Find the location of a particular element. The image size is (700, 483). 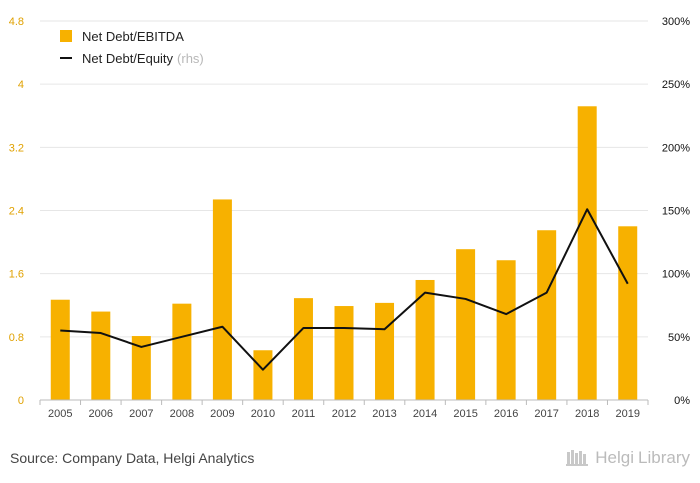

legend-swatch-line is located at coordinates (66, 58).